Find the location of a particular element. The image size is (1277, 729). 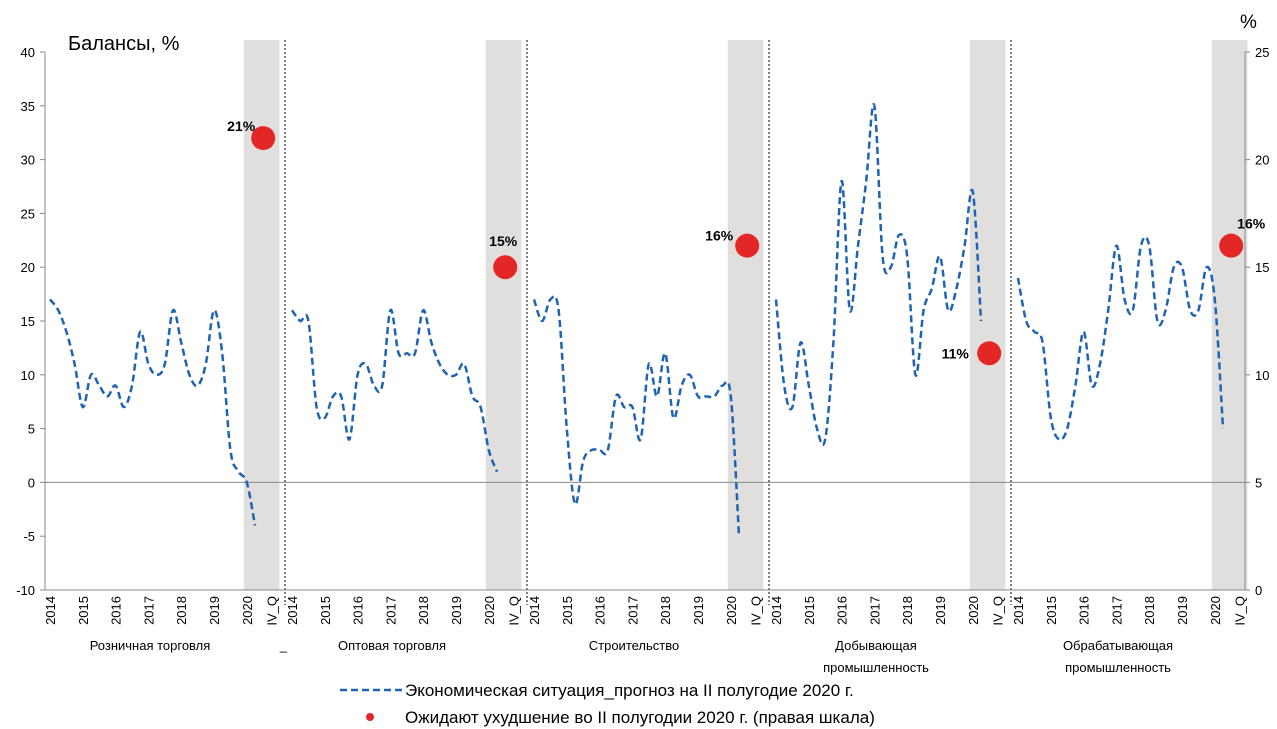

annotation: _ is located at coordinates (283, 645).